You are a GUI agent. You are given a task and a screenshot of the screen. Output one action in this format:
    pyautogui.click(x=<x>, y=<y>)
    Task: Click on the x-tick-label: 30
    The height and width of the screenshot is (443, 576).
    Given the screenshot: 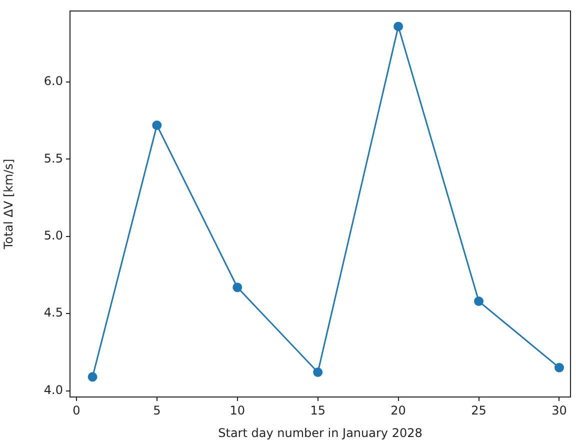 What is the action you would take?
    pyautogui.click(x=559, y=410)
    